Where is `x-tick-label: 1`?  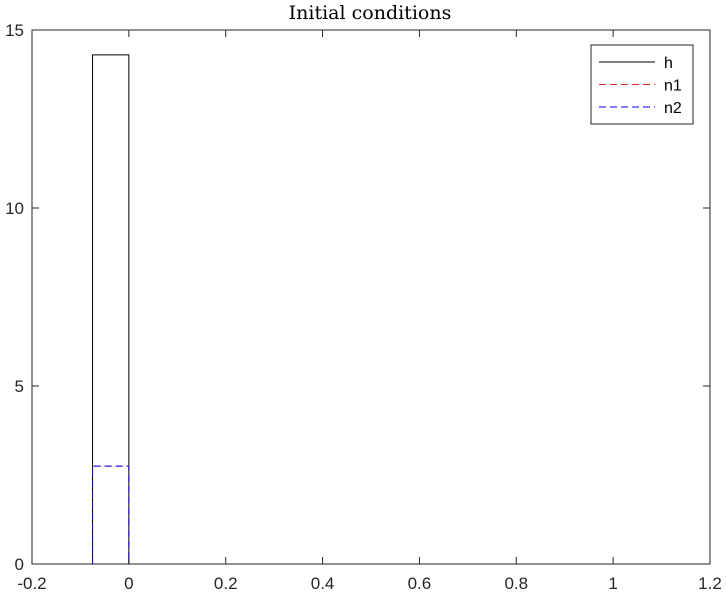
x-tick-label: 1 is located at coordinates (612, 583).